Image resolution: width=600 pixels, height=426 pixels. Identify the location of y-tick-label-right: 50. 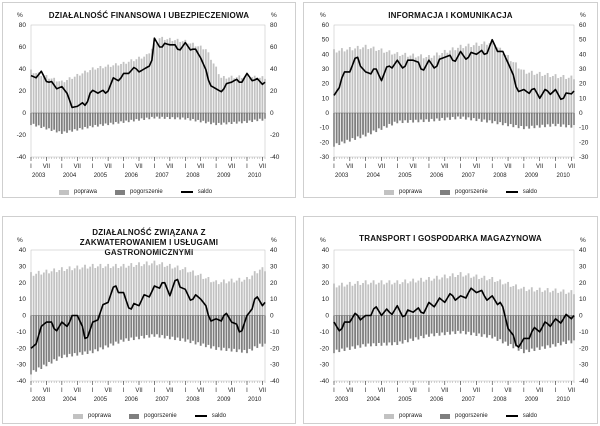
(583, 40).